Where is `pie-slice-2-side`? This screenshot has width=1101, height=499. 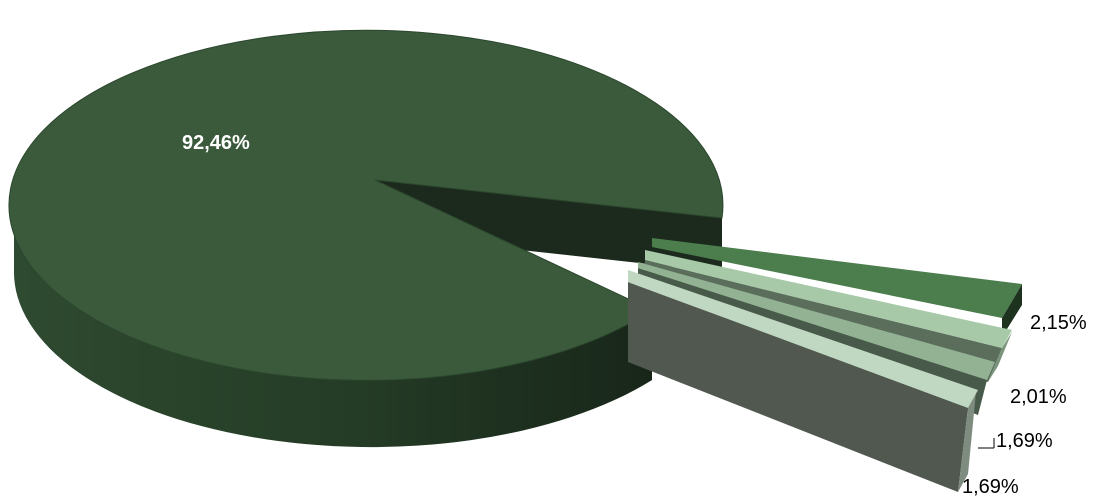 pie-slice-2-side is located at coordinates (1012, 310).